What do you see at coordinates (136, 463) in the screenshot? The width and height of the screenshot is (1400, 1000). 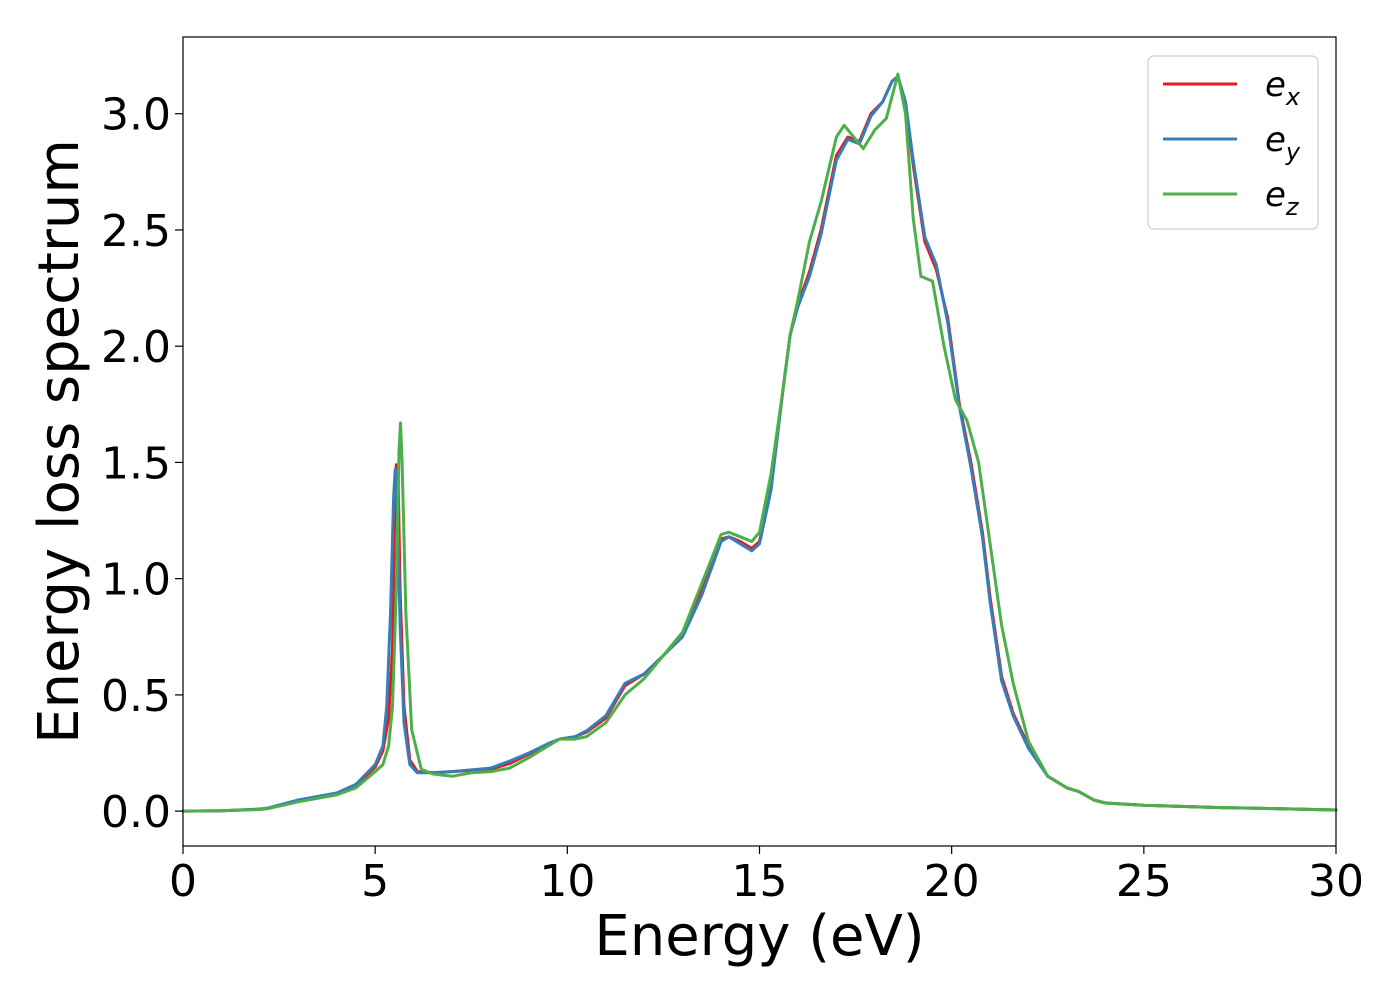 I see `y-tick-label: 1.5` at bounding box center [136, 463].